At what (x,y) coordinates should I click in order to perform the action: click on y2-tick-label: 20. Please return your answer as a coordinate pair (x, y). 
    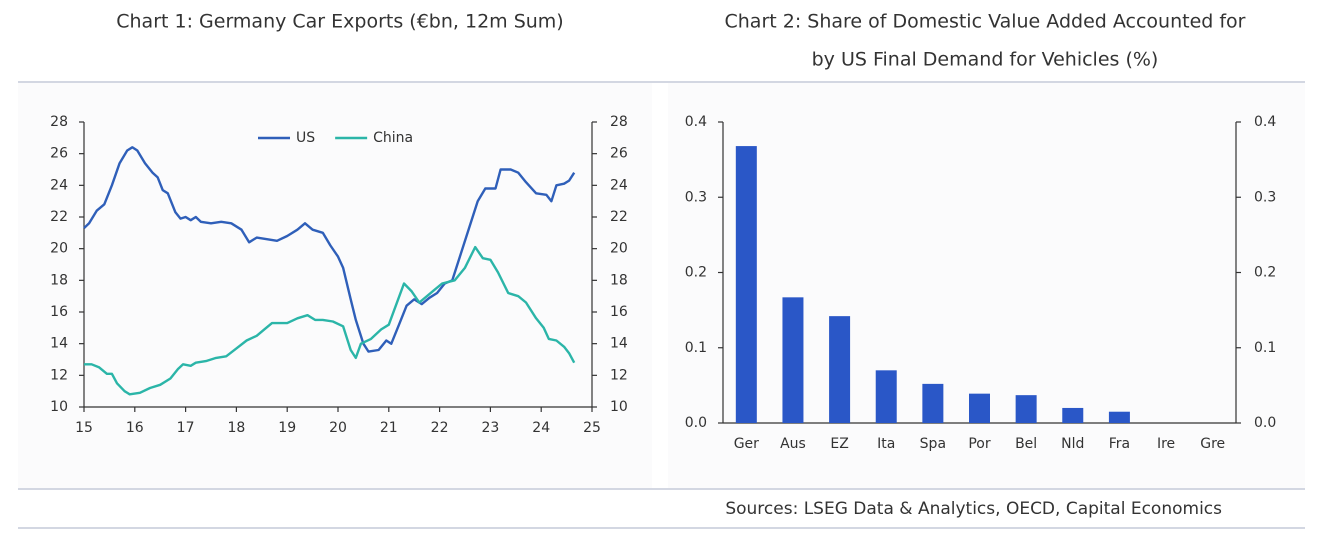
    Looking at the image, I should click on (619, 249).